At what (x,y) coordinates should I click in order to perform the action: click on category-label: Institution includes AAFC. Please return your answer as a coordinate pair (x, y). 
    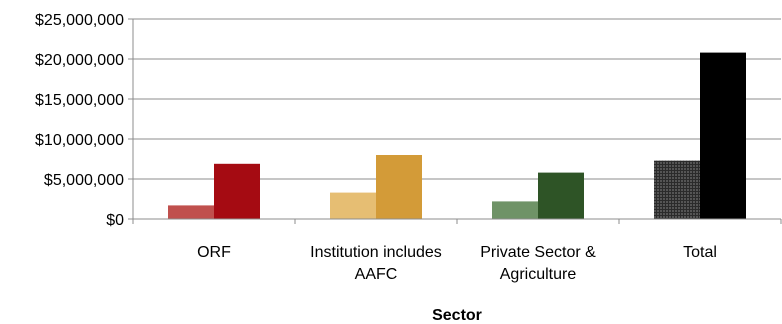
    Looking at the image, I should click on (376, 263).